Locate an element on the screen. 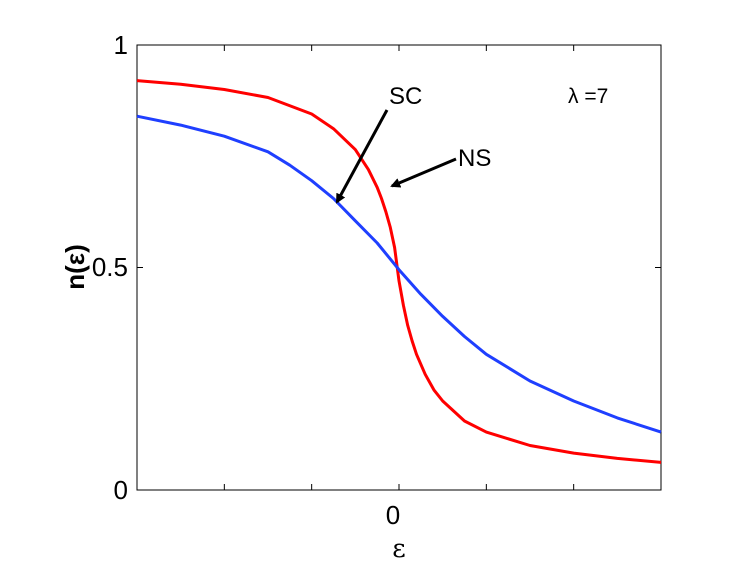 The width and height of the screenshot is (747, 562). ns-annotation-label: NS is located at coordinates (474, 158).